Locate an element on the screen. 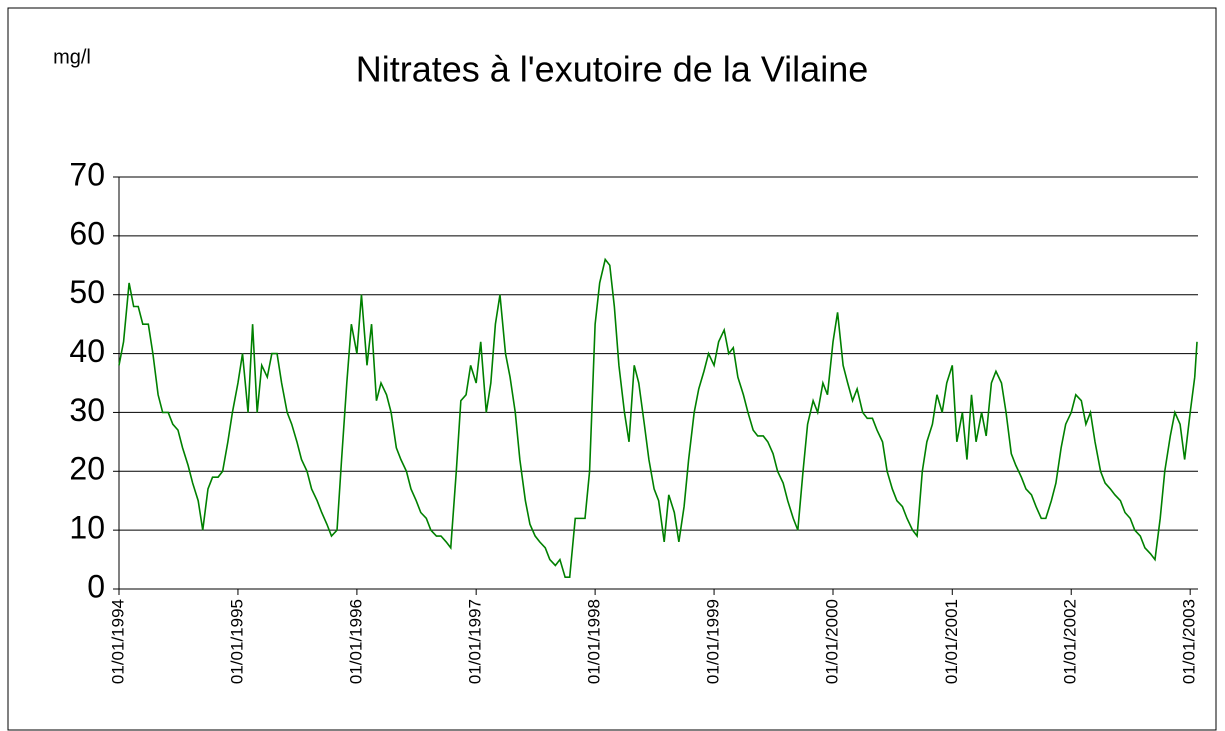 This screenshot has height=731, width=1225. y-tick-label: 10 is located at coordinates (87, 528).